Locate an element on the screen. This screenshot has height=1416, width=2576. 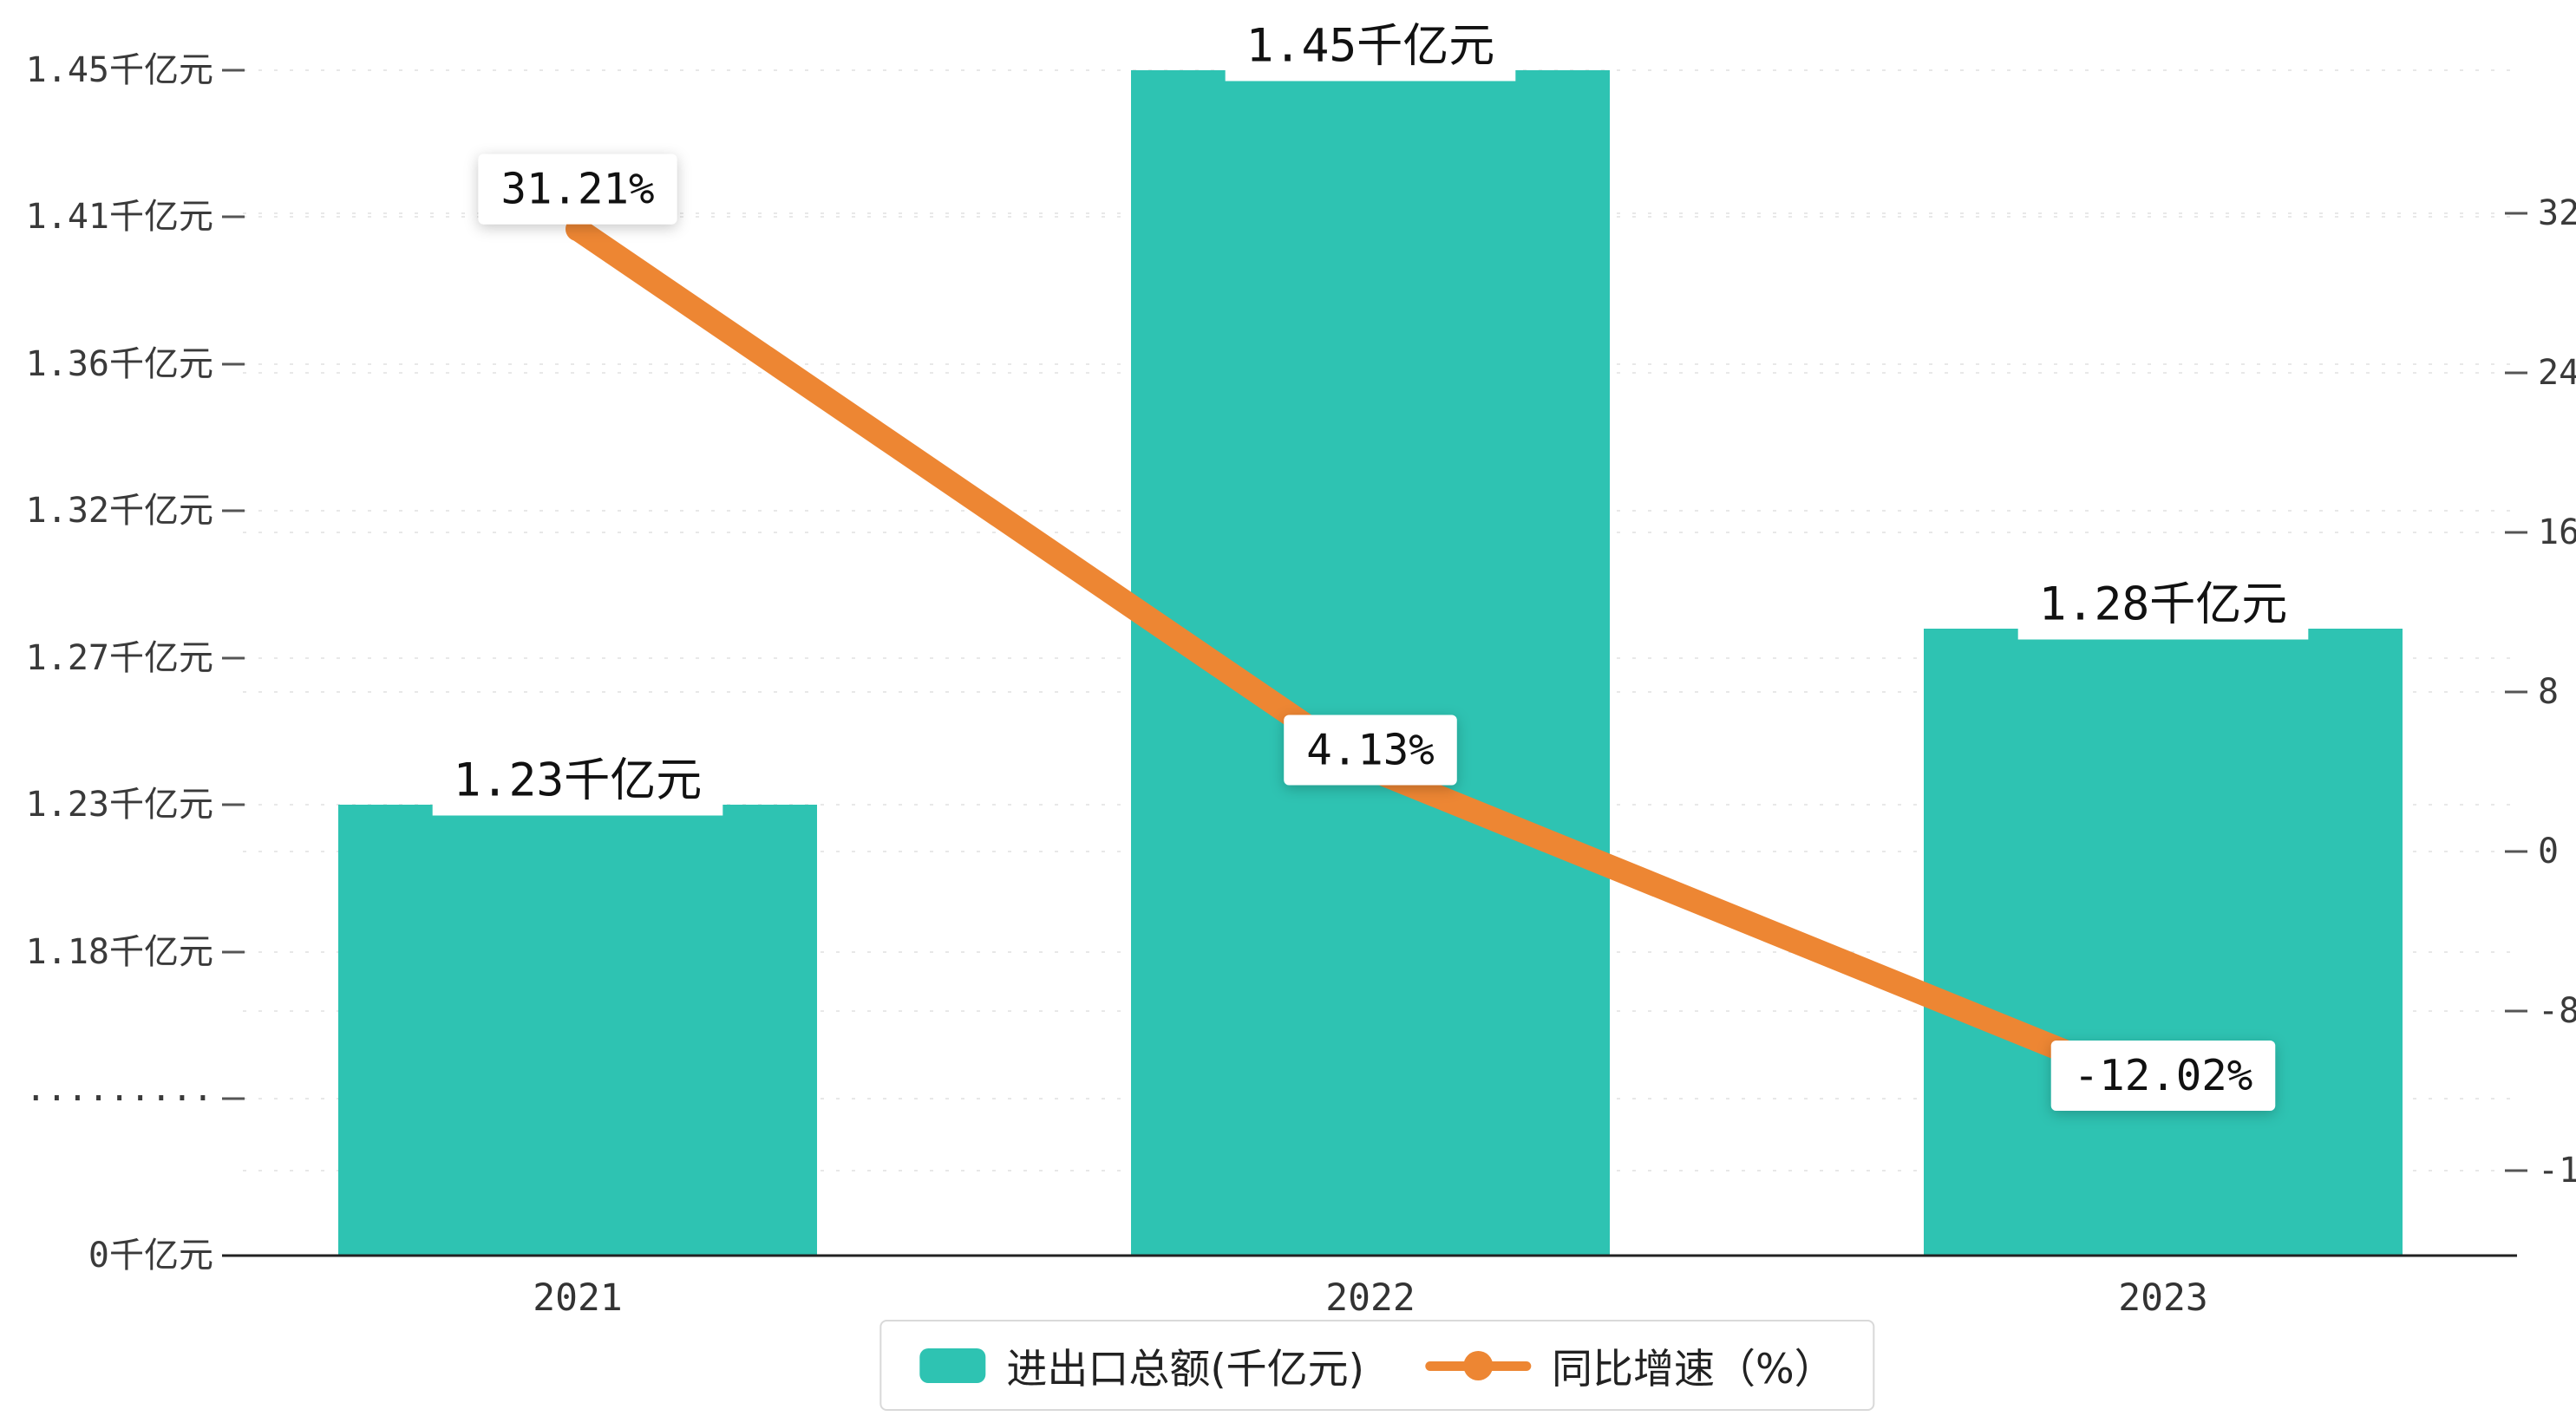
bar-value-label: 1.45千亿元 is located at coordinates (1370, 47).